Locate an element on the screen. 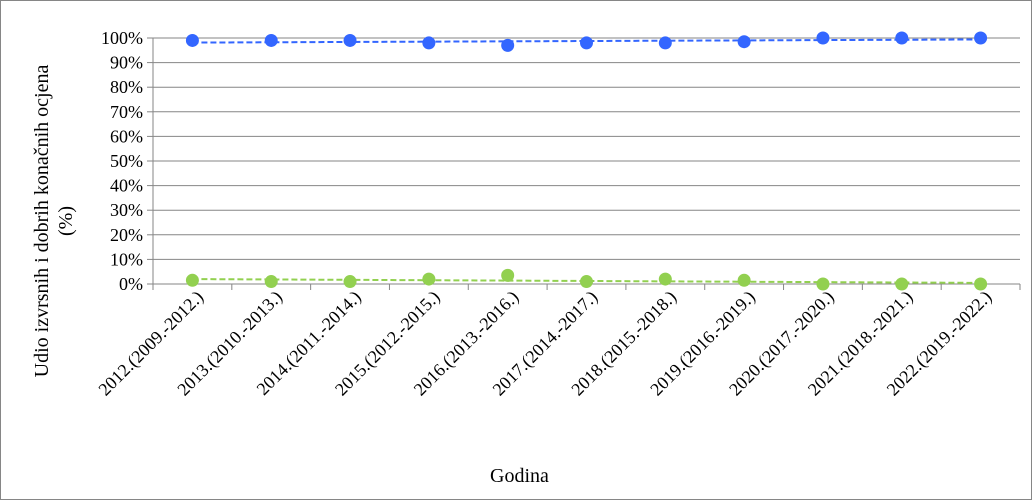 The image size is (1032, 504). y-tick-label: 10% is located at coordinates (126, 259).